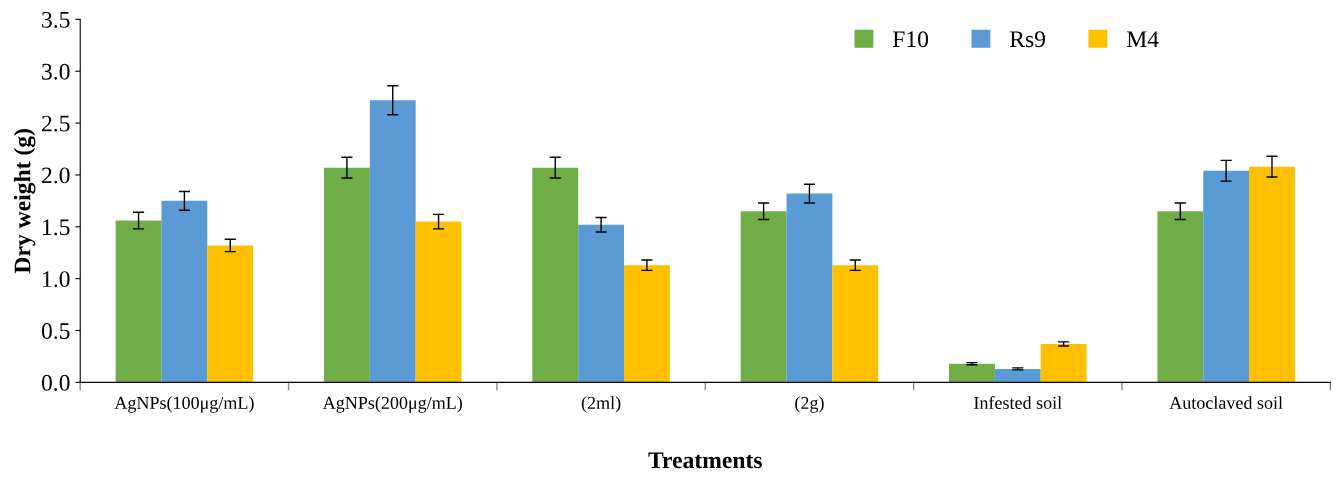 The height and width of the screenshot is (484, 1337). What do you see at coordinates (56, 123) in the screenshot?
I see `y-tick-label: 2.5` at bounding box center [56, 123].